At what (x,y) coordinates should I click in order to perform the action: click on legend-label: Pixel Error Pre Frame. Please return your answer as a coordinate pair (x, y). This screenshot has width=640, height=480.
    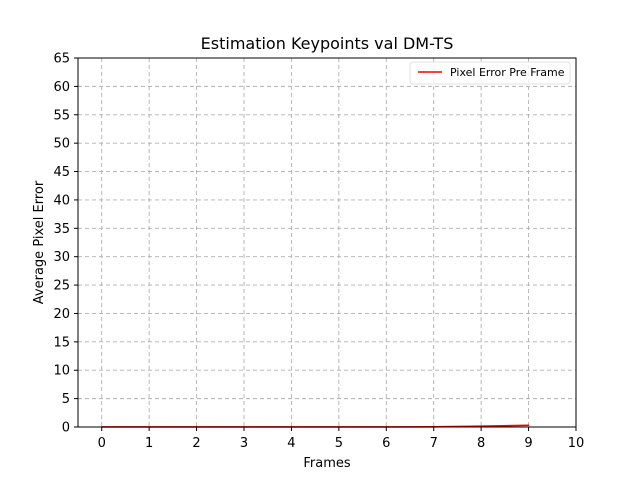
    Looking at the image, I should click on (507, 72).